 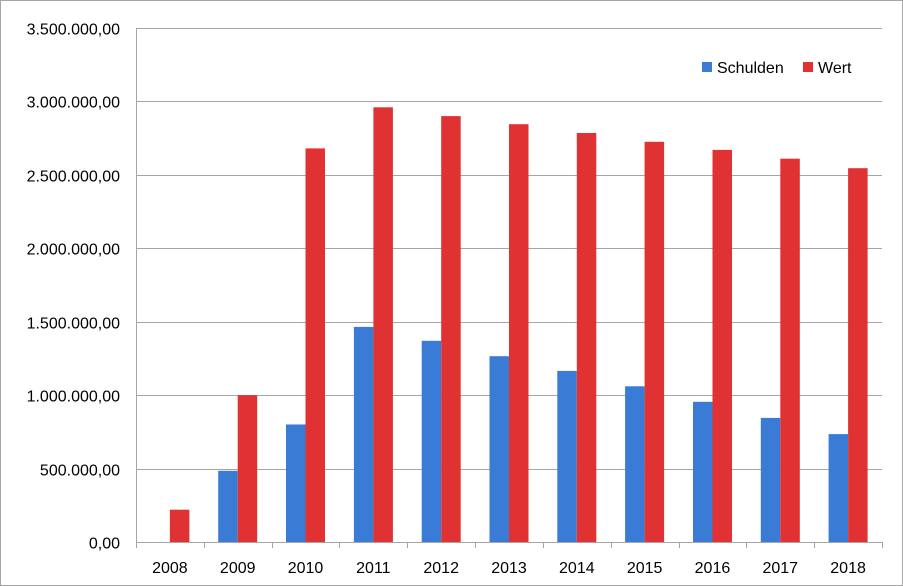 What do you see at coordinates (74, 177) in the screenshot?
I see `y-tick-label: 2.500.000,00` at bounding box center [74, 177].